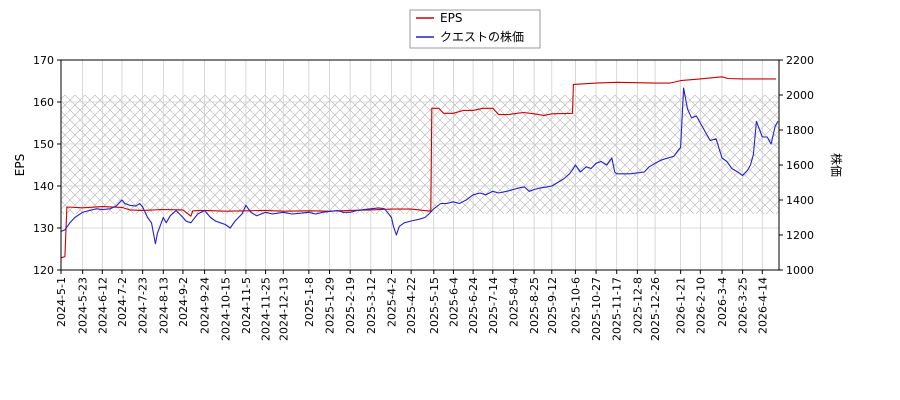 The height and width of the screenshot is (400, 900). I want to click on x-tick-label: 2024-9-24, so click(205, 305).